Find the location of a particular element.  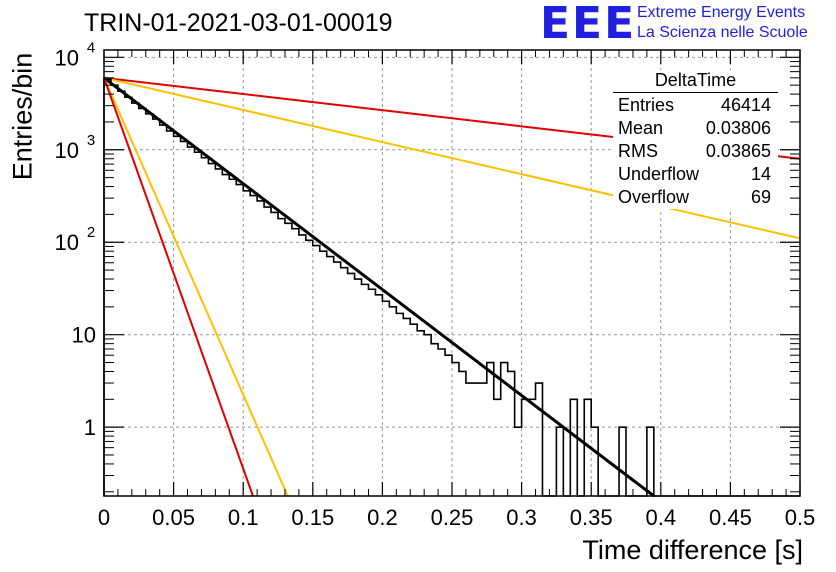

x-tick-label: 0.2 is located at coordinates (382, 517).